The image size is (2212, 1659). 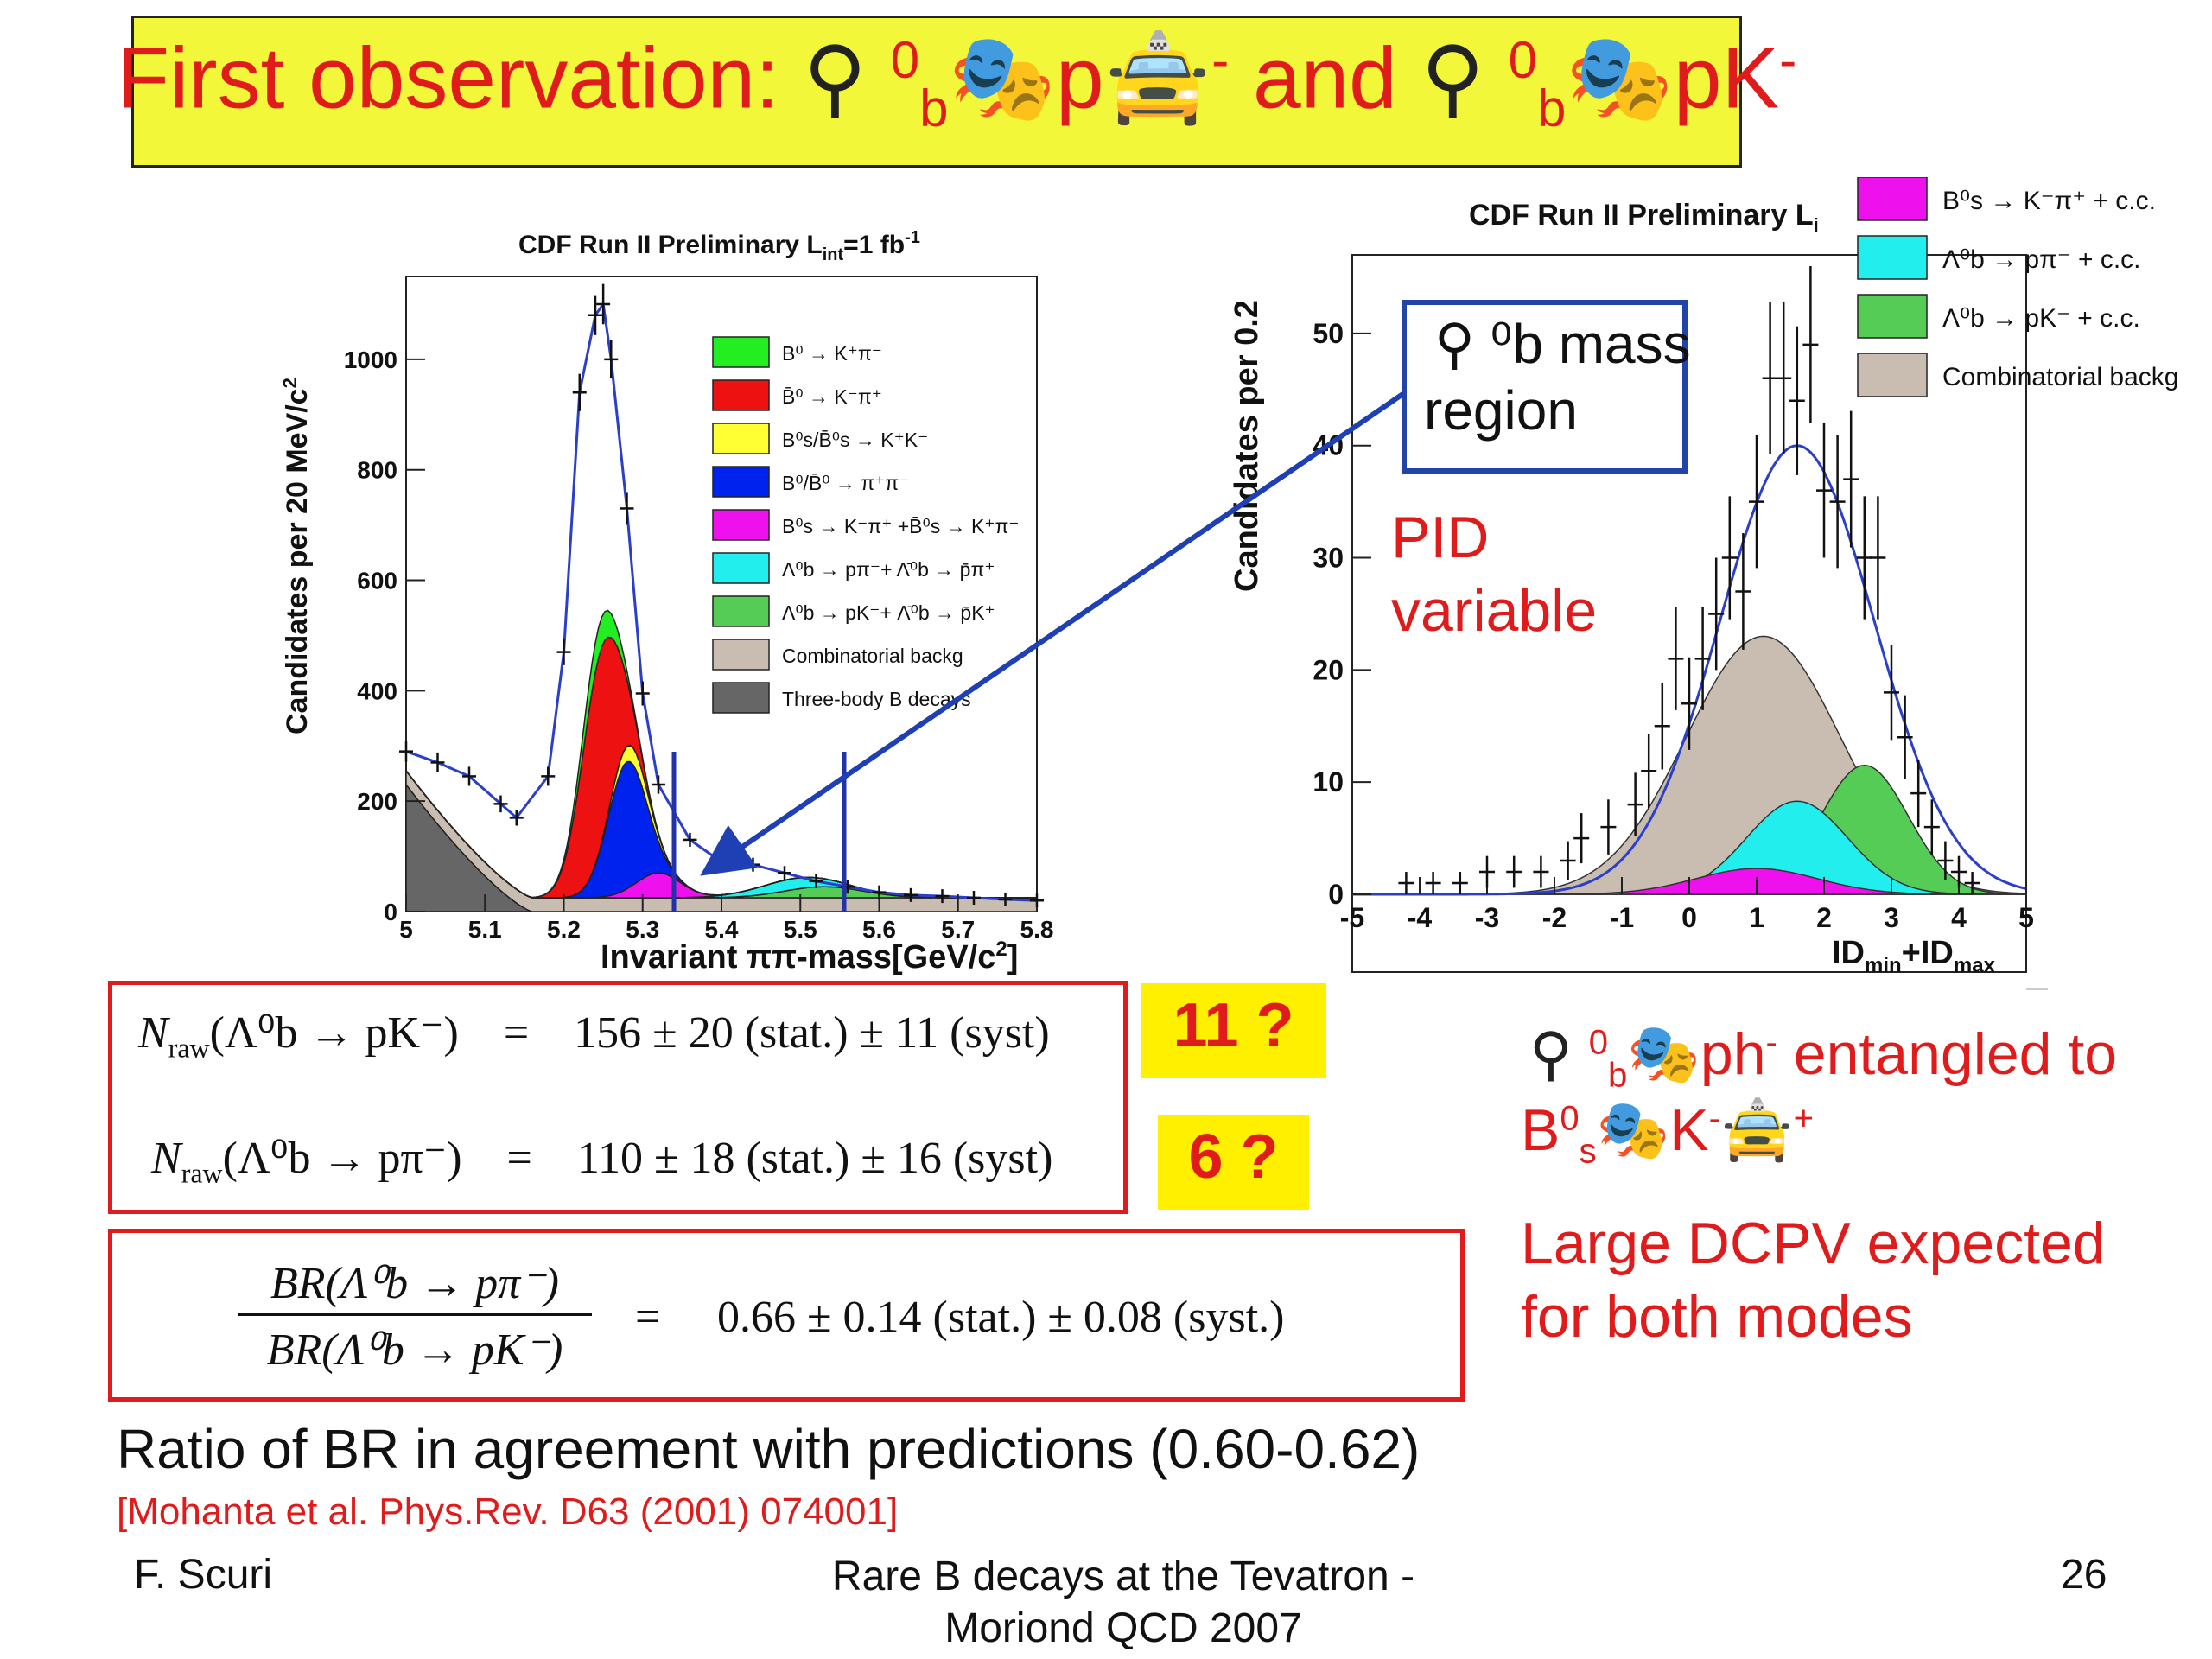 I want to click on legend-label: B̄⁰ → K⁻π⁺, so click(x=832, y=396).